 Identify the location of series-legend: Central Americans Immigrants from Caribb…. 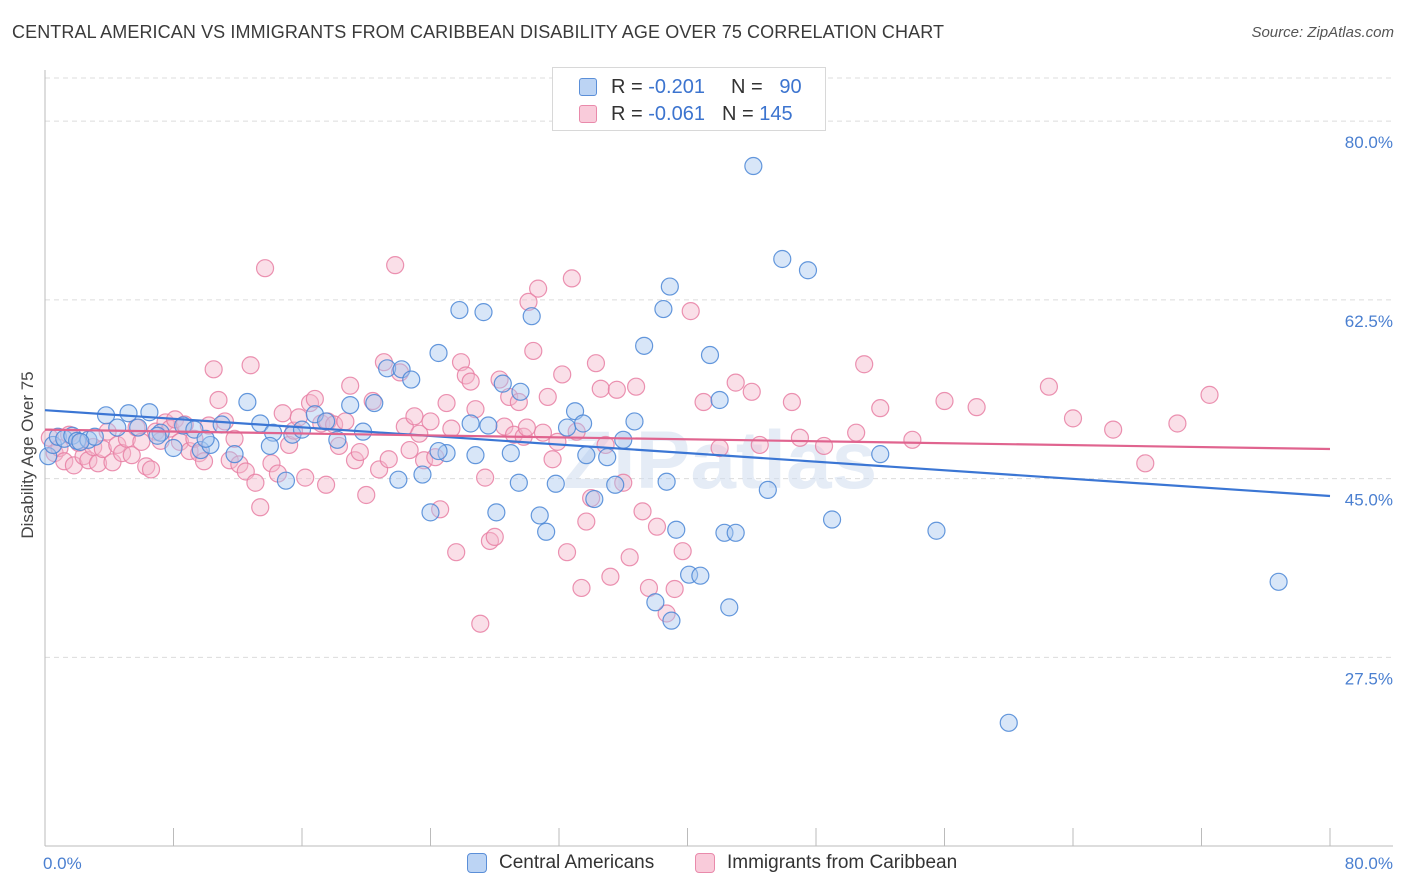
(703, 864).